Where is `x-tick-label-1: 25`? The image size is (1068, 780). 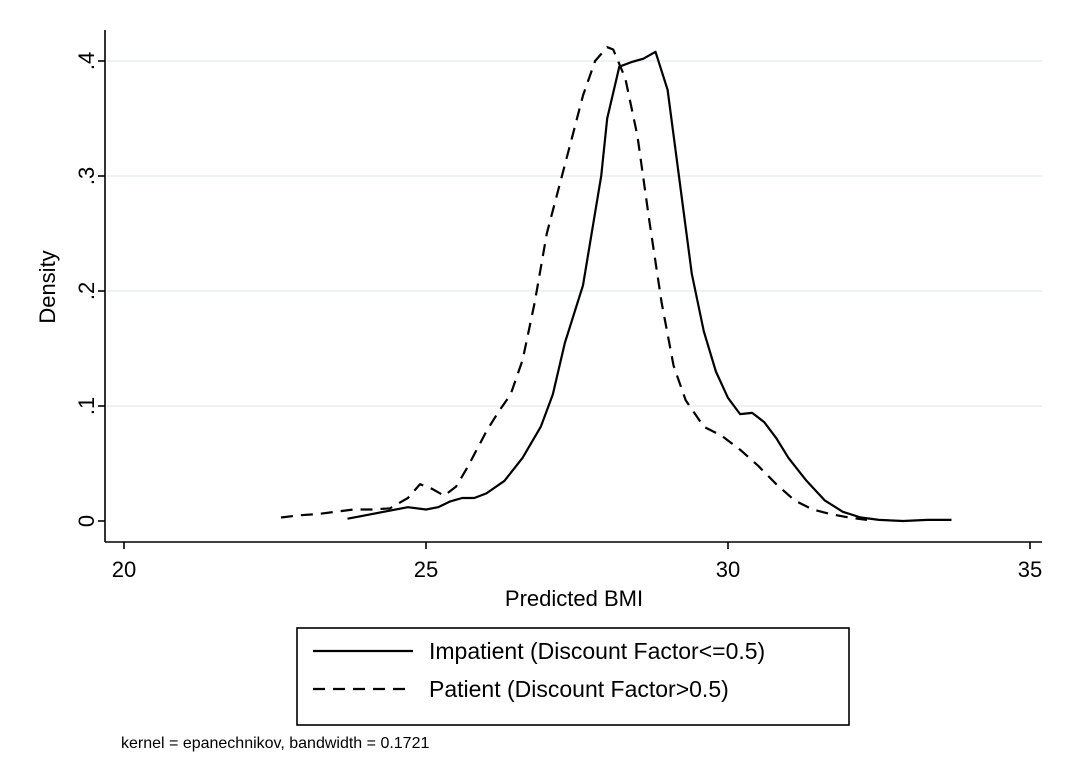
x-tick-label-1: 25 is located at coordinates (426, 569).